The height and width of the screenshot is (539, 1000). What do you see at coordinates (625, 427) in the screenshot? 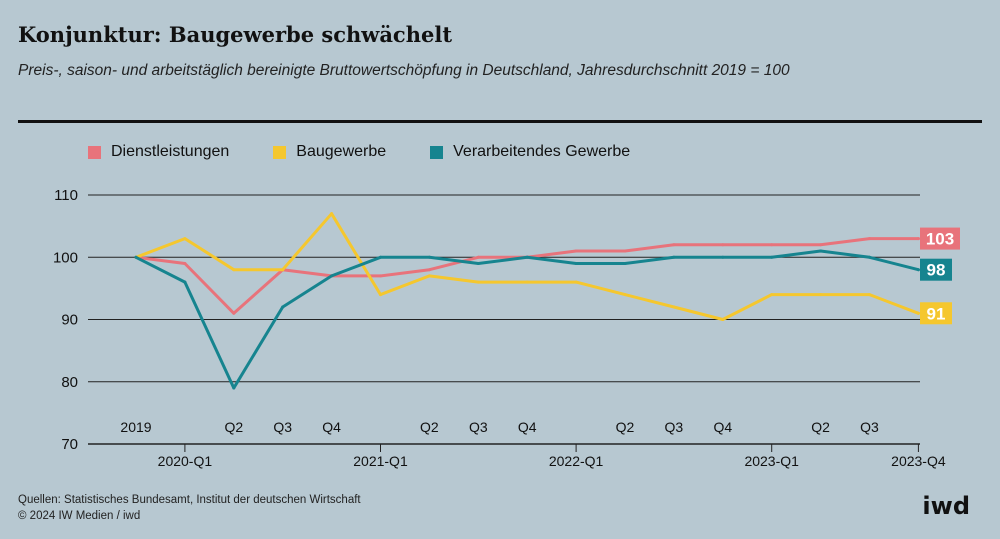
I see `x-tick-label-upper-10: Q2` at bounding box center [625, 427].